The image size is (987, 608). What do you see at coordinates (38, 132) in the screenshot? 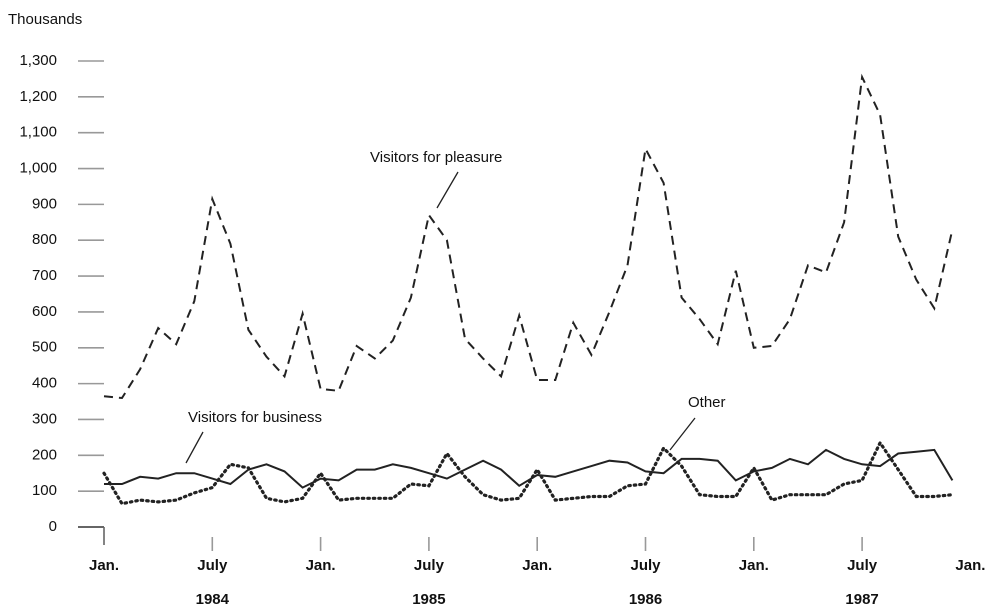
I see `y-tick-label: 1,100` at bounding box center [38, 132].